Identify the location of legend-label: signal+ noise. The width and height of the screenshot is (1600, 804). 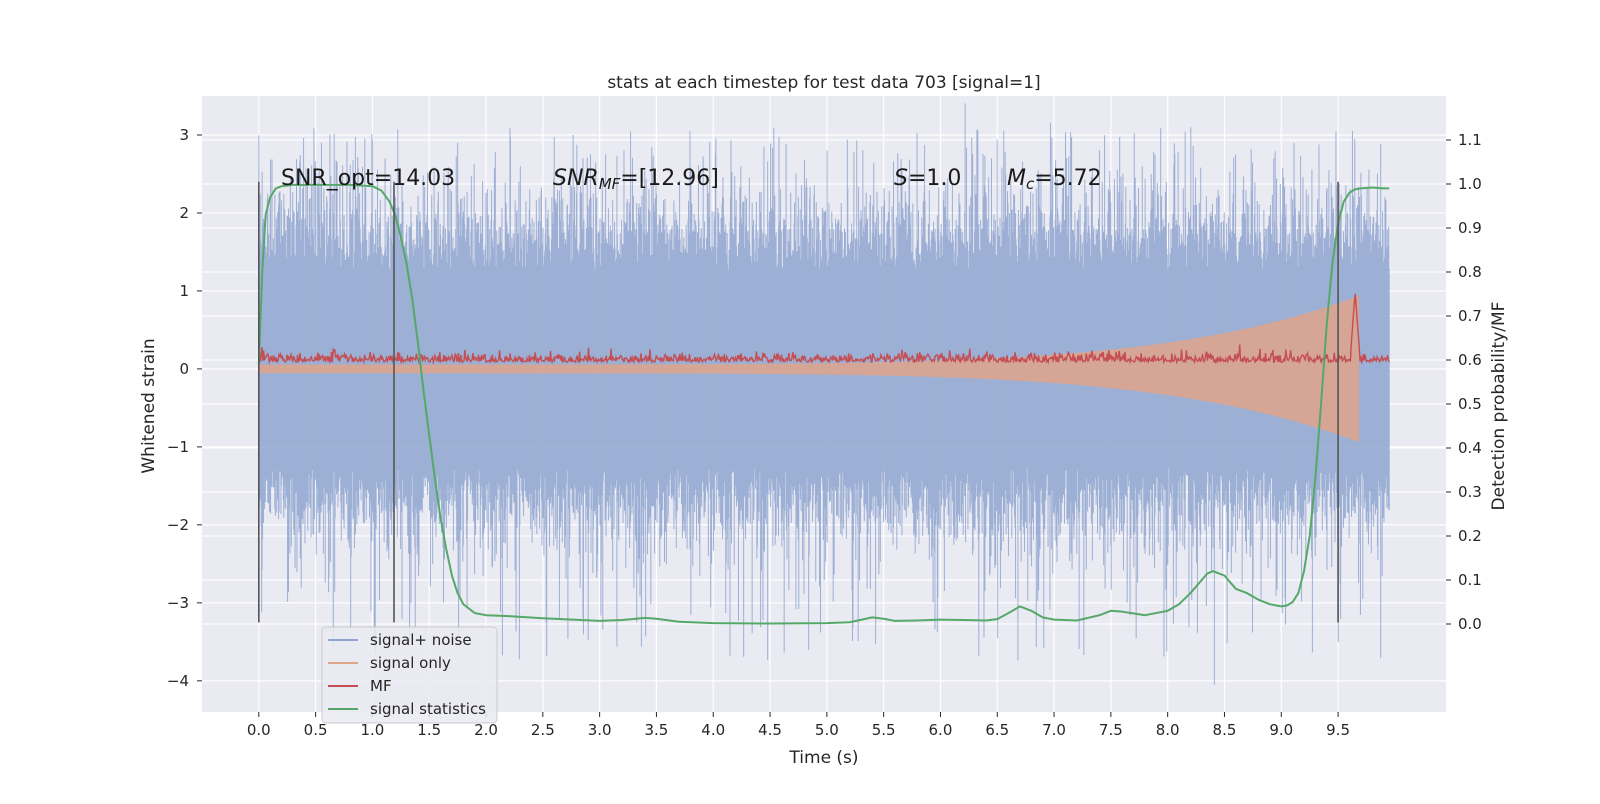
(421, 640).